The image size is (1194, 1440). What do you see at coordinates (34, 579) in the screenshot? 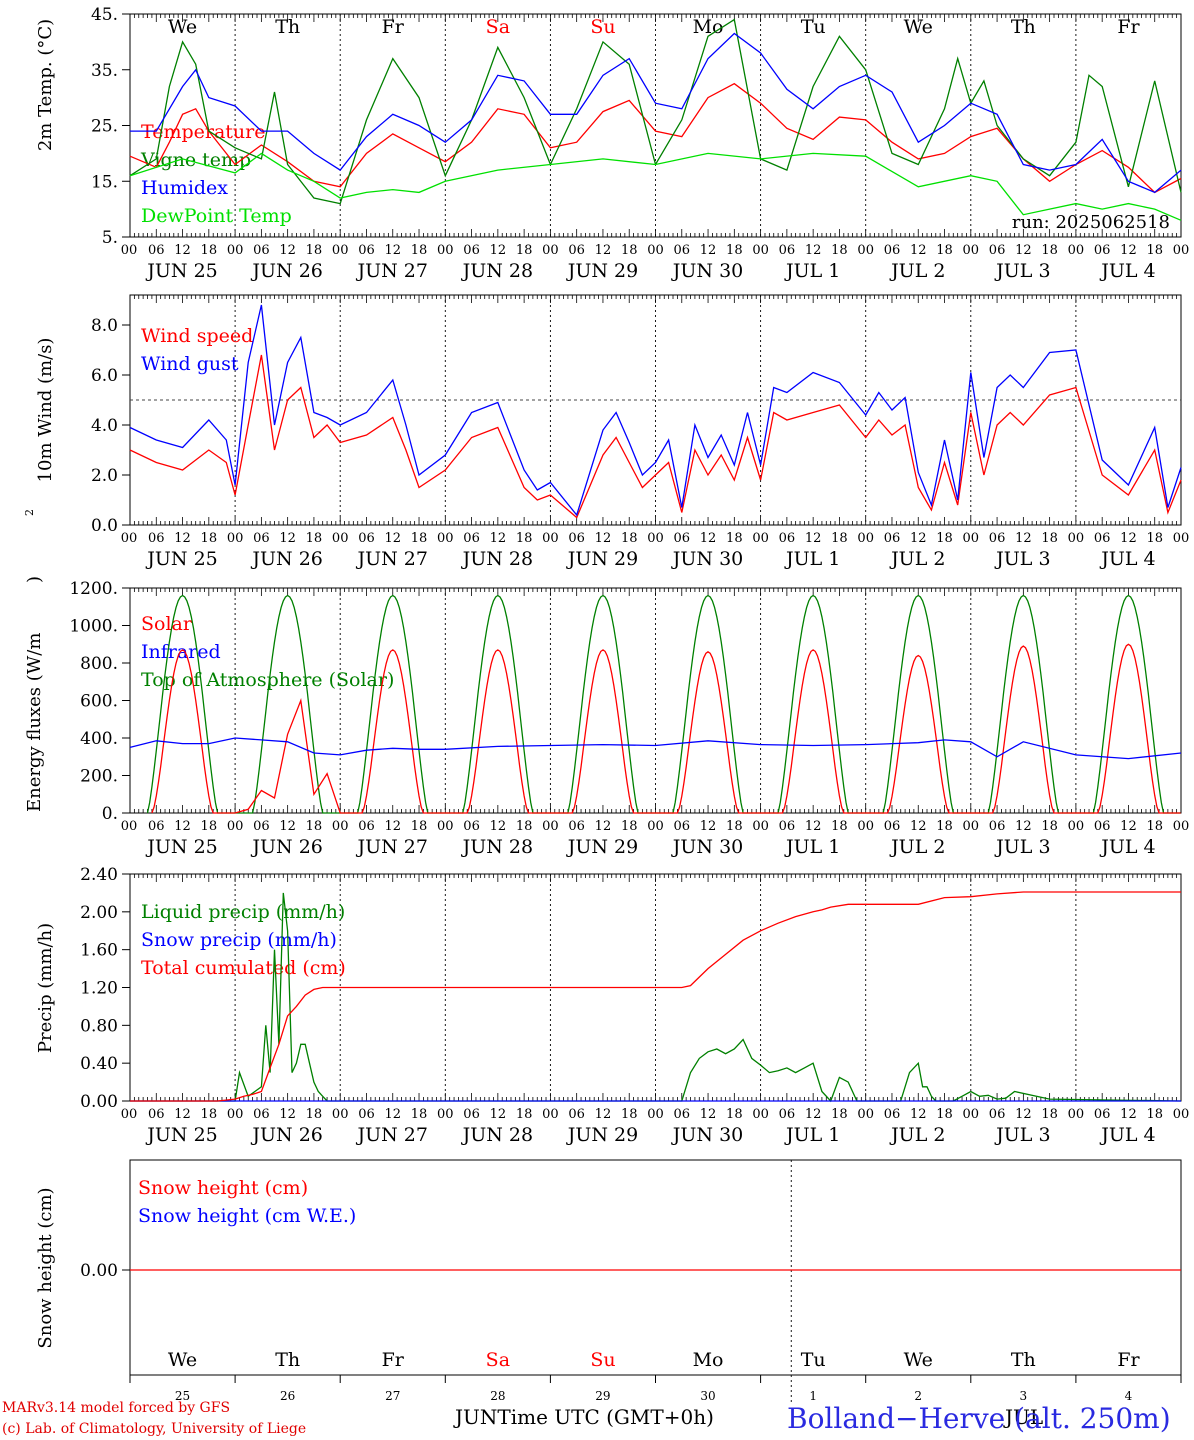
I see `y-axis-label-close: )` at bounding box center [34, 579].